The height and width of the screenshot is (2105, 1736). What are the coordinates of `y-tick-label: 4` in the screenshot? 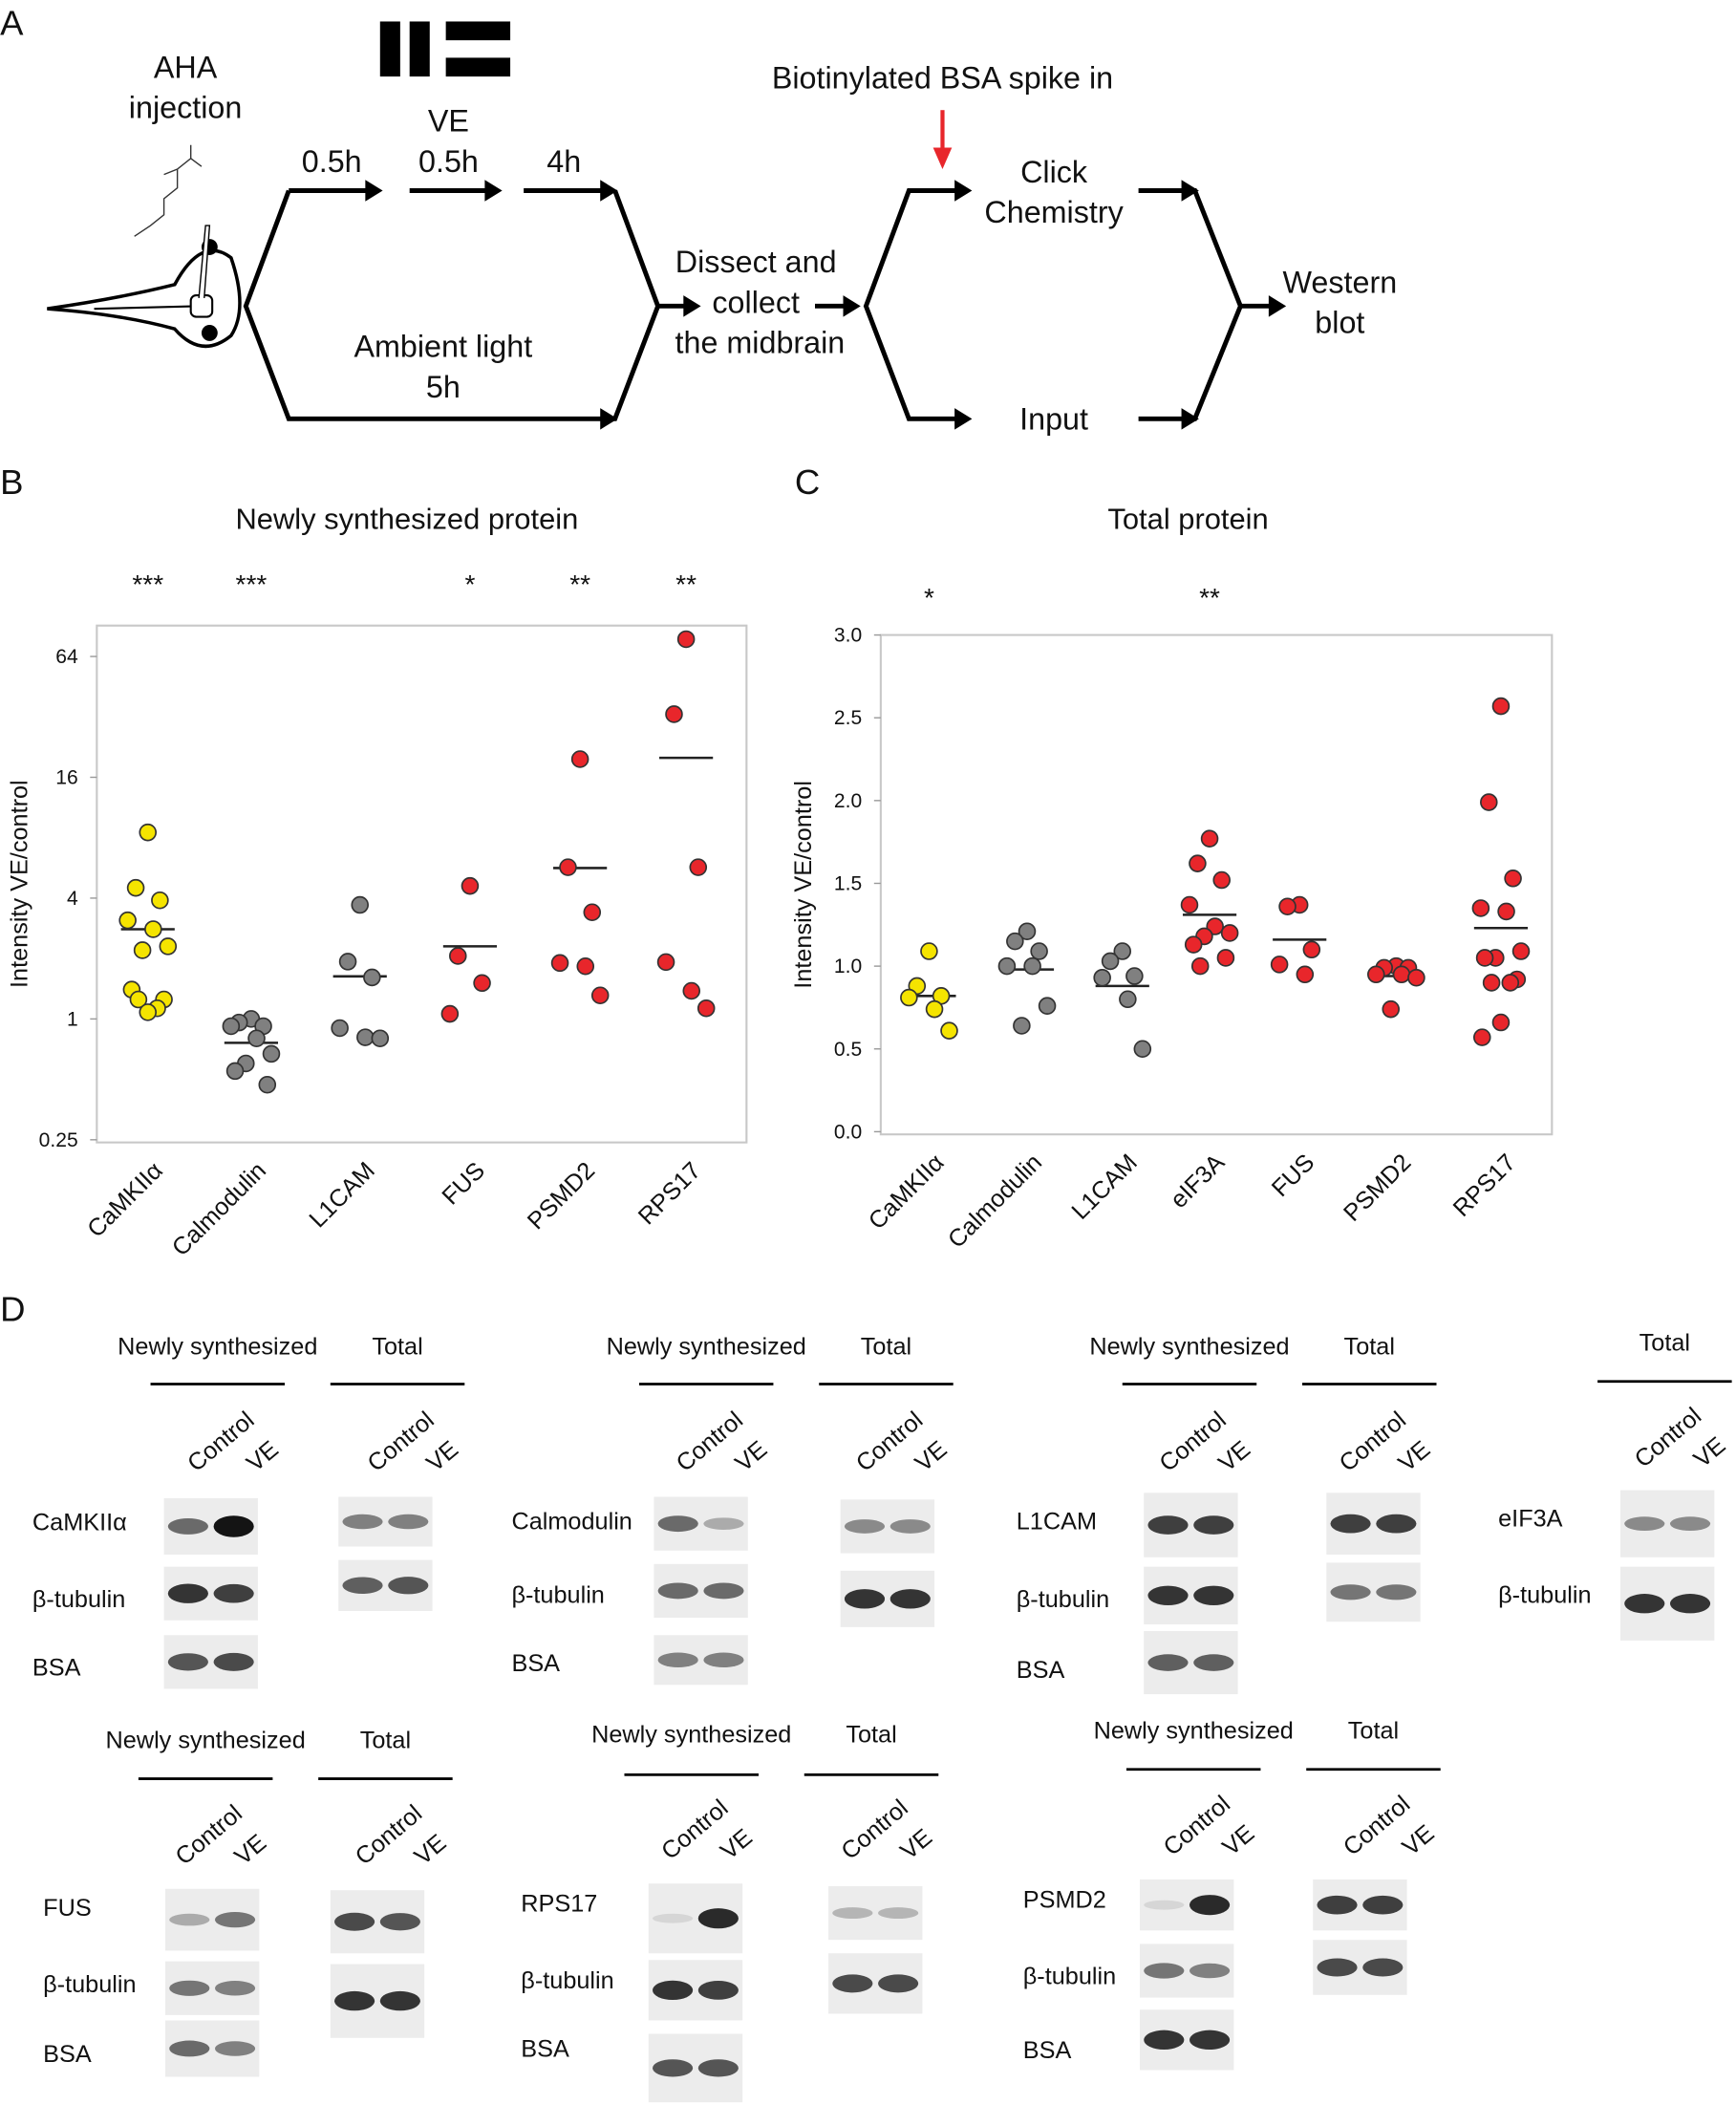 It's located at (72, 899).